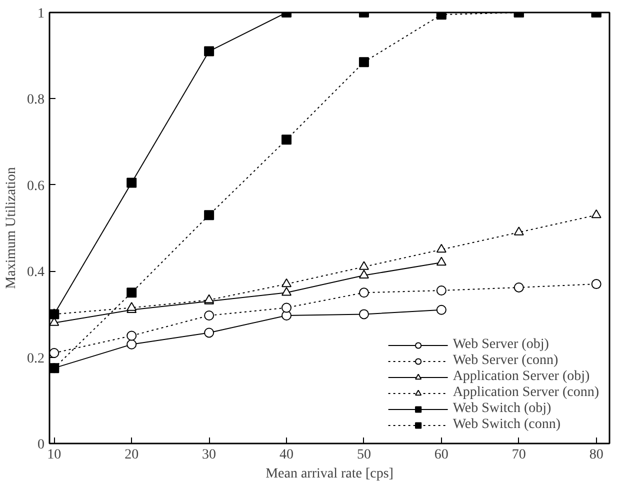 This screenshot has width=621, height=484. What do you see at coordinates (596, 455) in the screenshot?
I see `x-tick-label: 80` at bounding box center [596, 455].